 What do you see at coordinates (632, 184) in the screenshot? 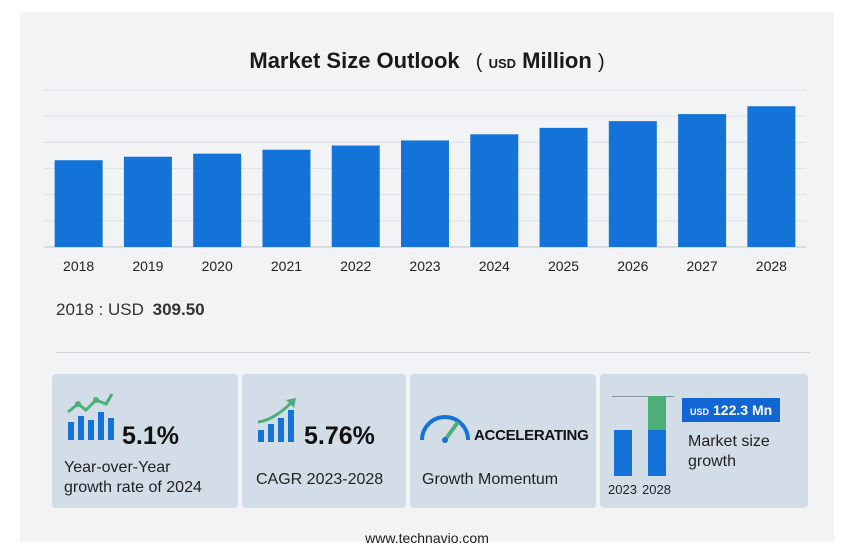
I see `bar-2026` at bounding box center [632, 184].